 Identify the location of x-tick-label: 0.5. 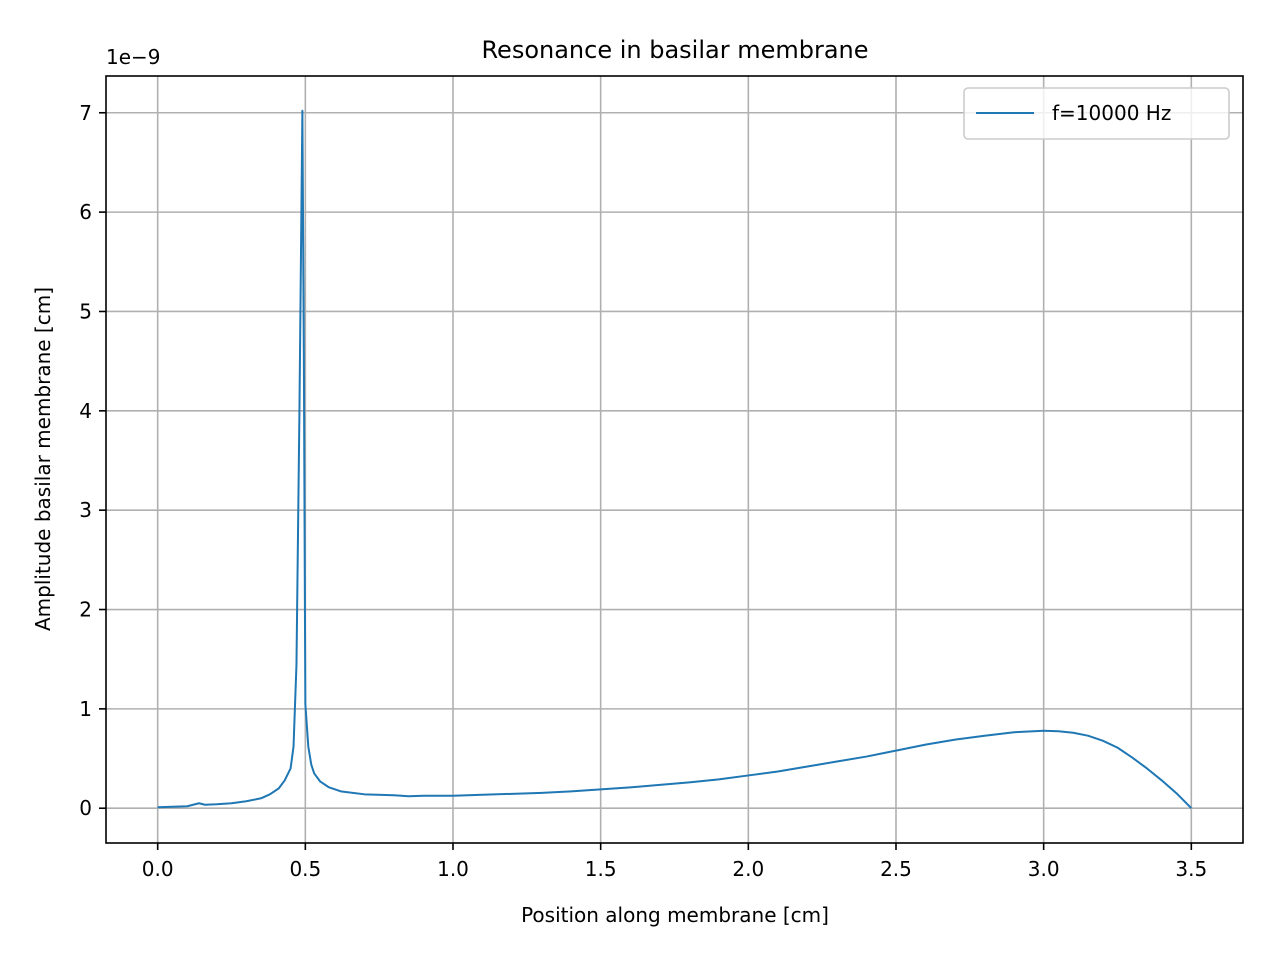
(305, 869).